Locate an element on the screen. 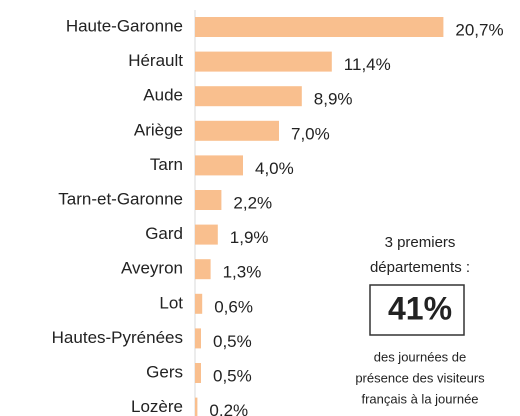 This screenshot has width=520, height=416. annotation-caption: français à la journée is located at coordinates (419, 398).